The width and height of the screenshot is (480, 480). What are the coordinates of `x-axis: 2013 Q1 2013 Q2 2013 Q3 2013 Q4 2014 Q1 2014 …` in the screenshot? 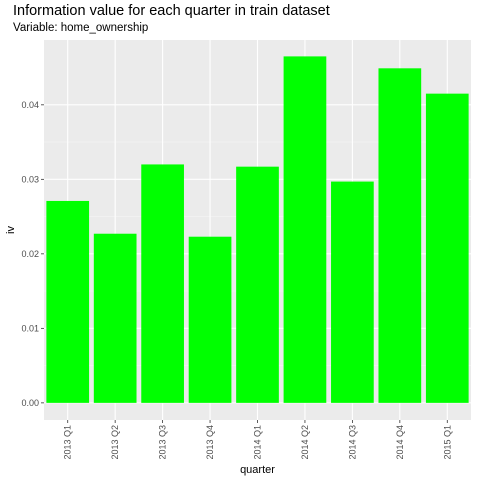 It's located at (257, 440).